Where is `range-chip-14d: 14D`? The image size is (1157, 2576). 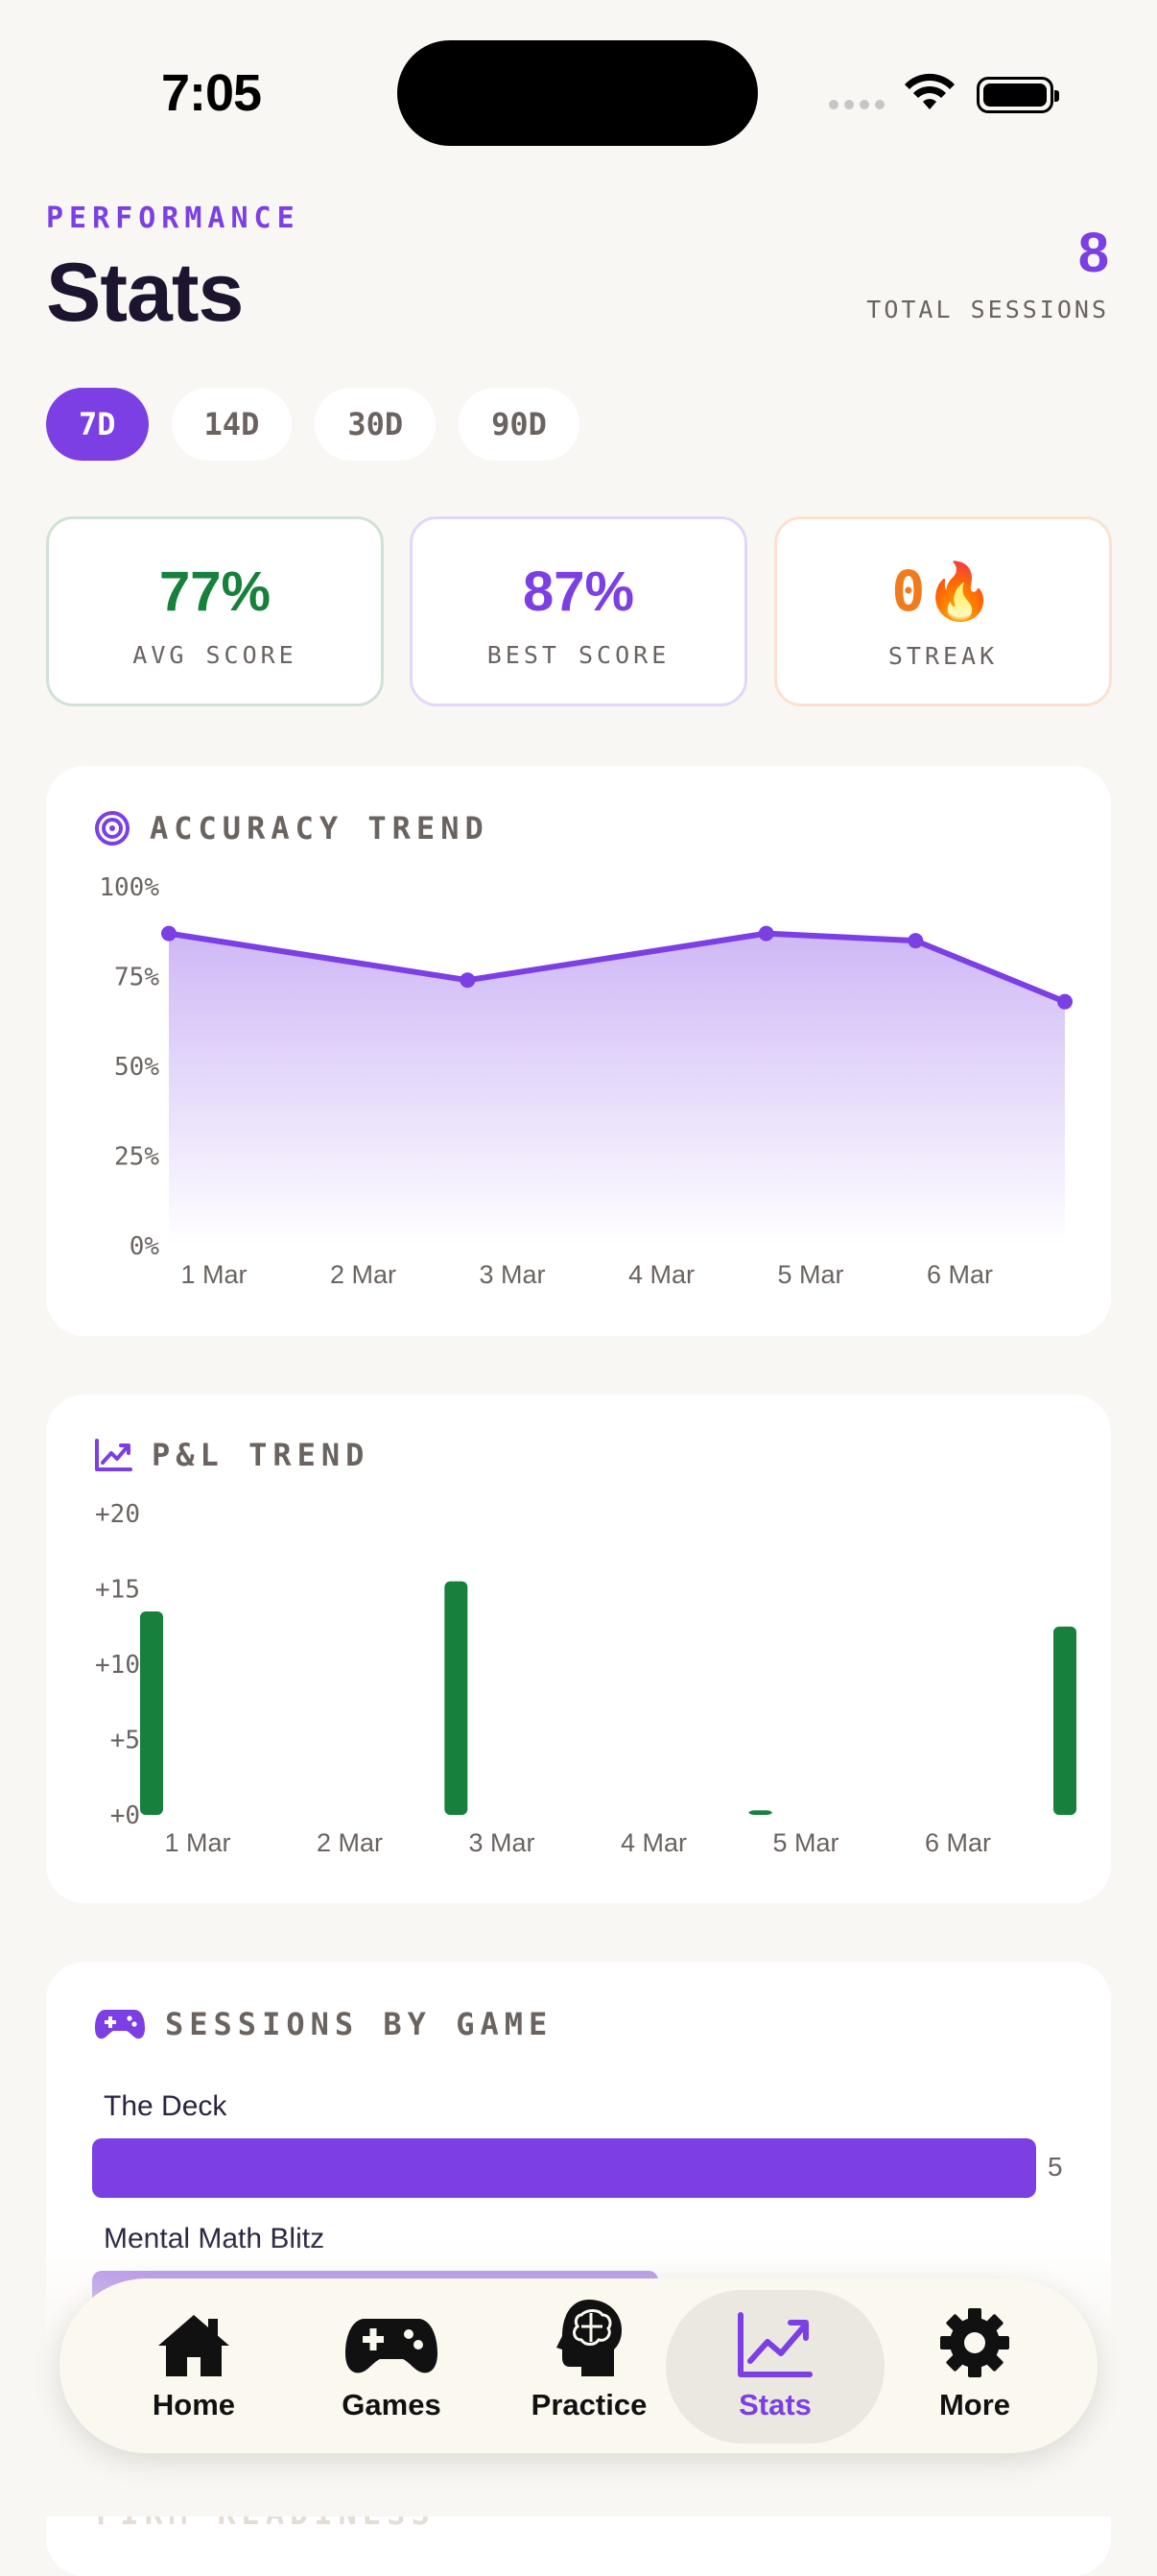 range-chip-14d: 14D is located at coordinates (232, 424).